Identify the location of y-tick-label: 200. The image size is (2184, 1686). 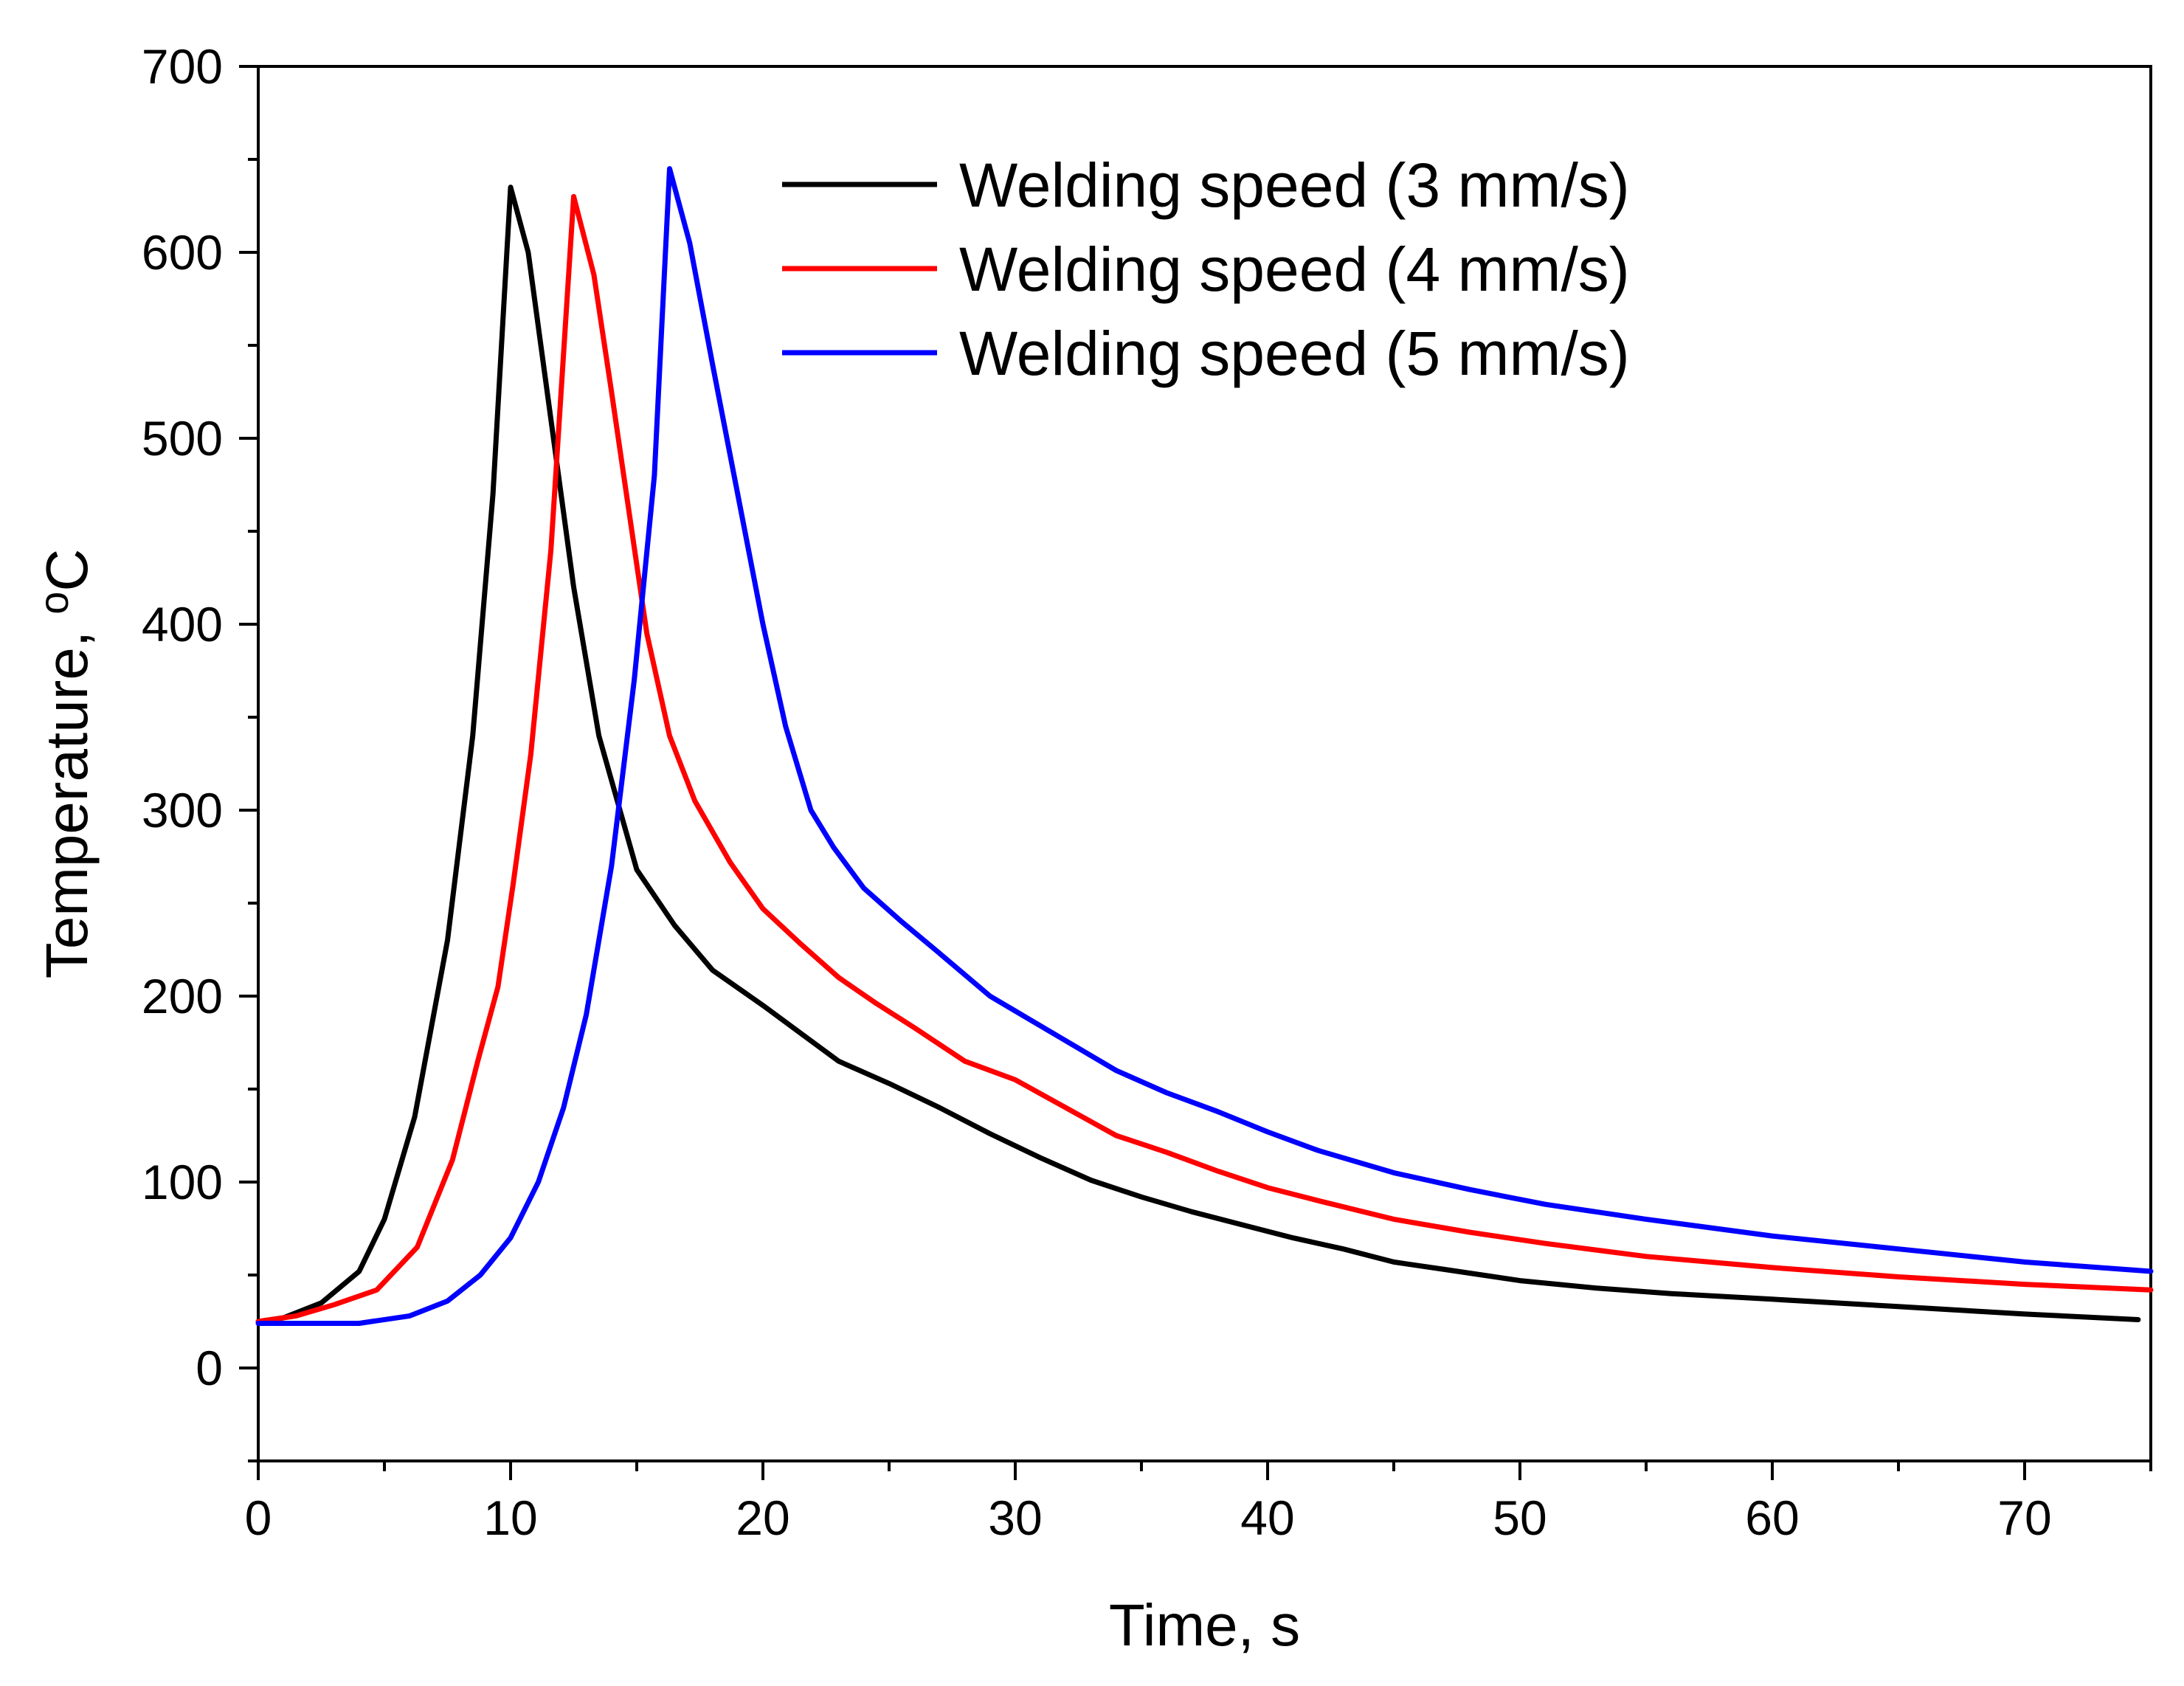
(183, 996).